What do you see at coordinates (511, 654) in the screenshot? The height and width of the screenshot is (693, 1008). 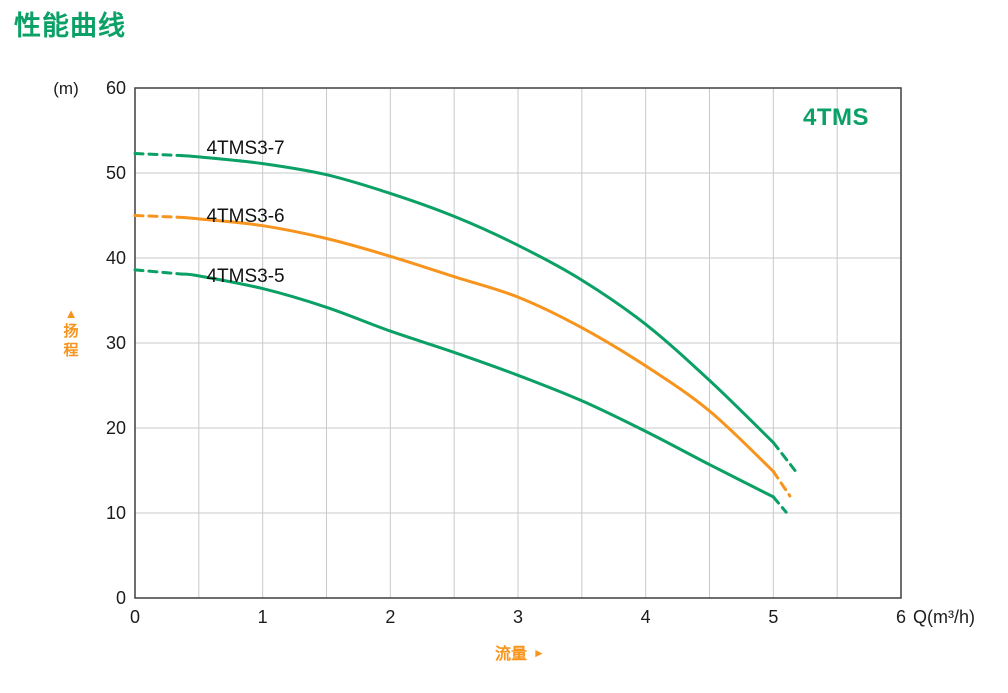 I see `x-axis-label-text: 流量` at bounding box center [511, 654].